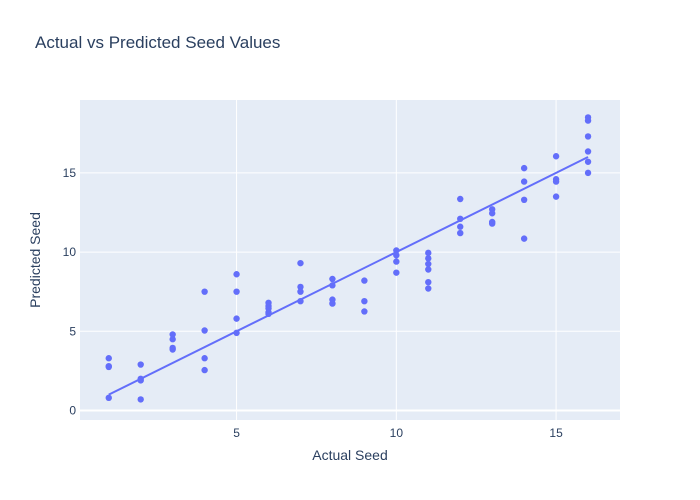 This screenshot has width=700, height=500. I want to click on x-axis-title: Actual Seed, so click(350, 455).